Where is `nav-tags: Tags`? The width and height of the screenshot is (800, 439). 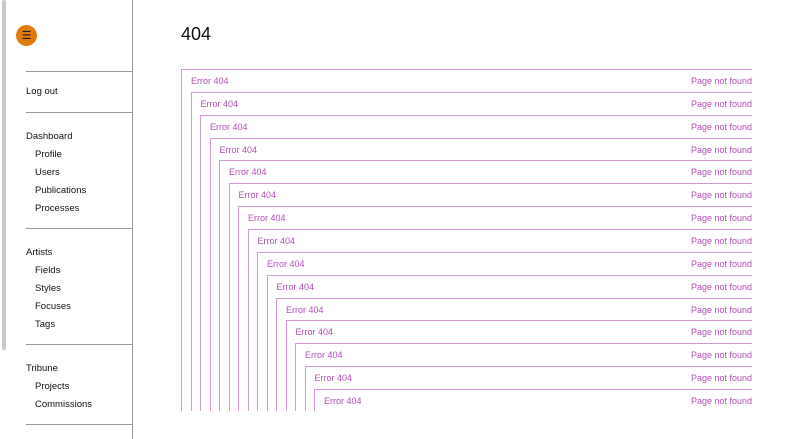 nav-tags: Tags is located at coordinates (45, 324).